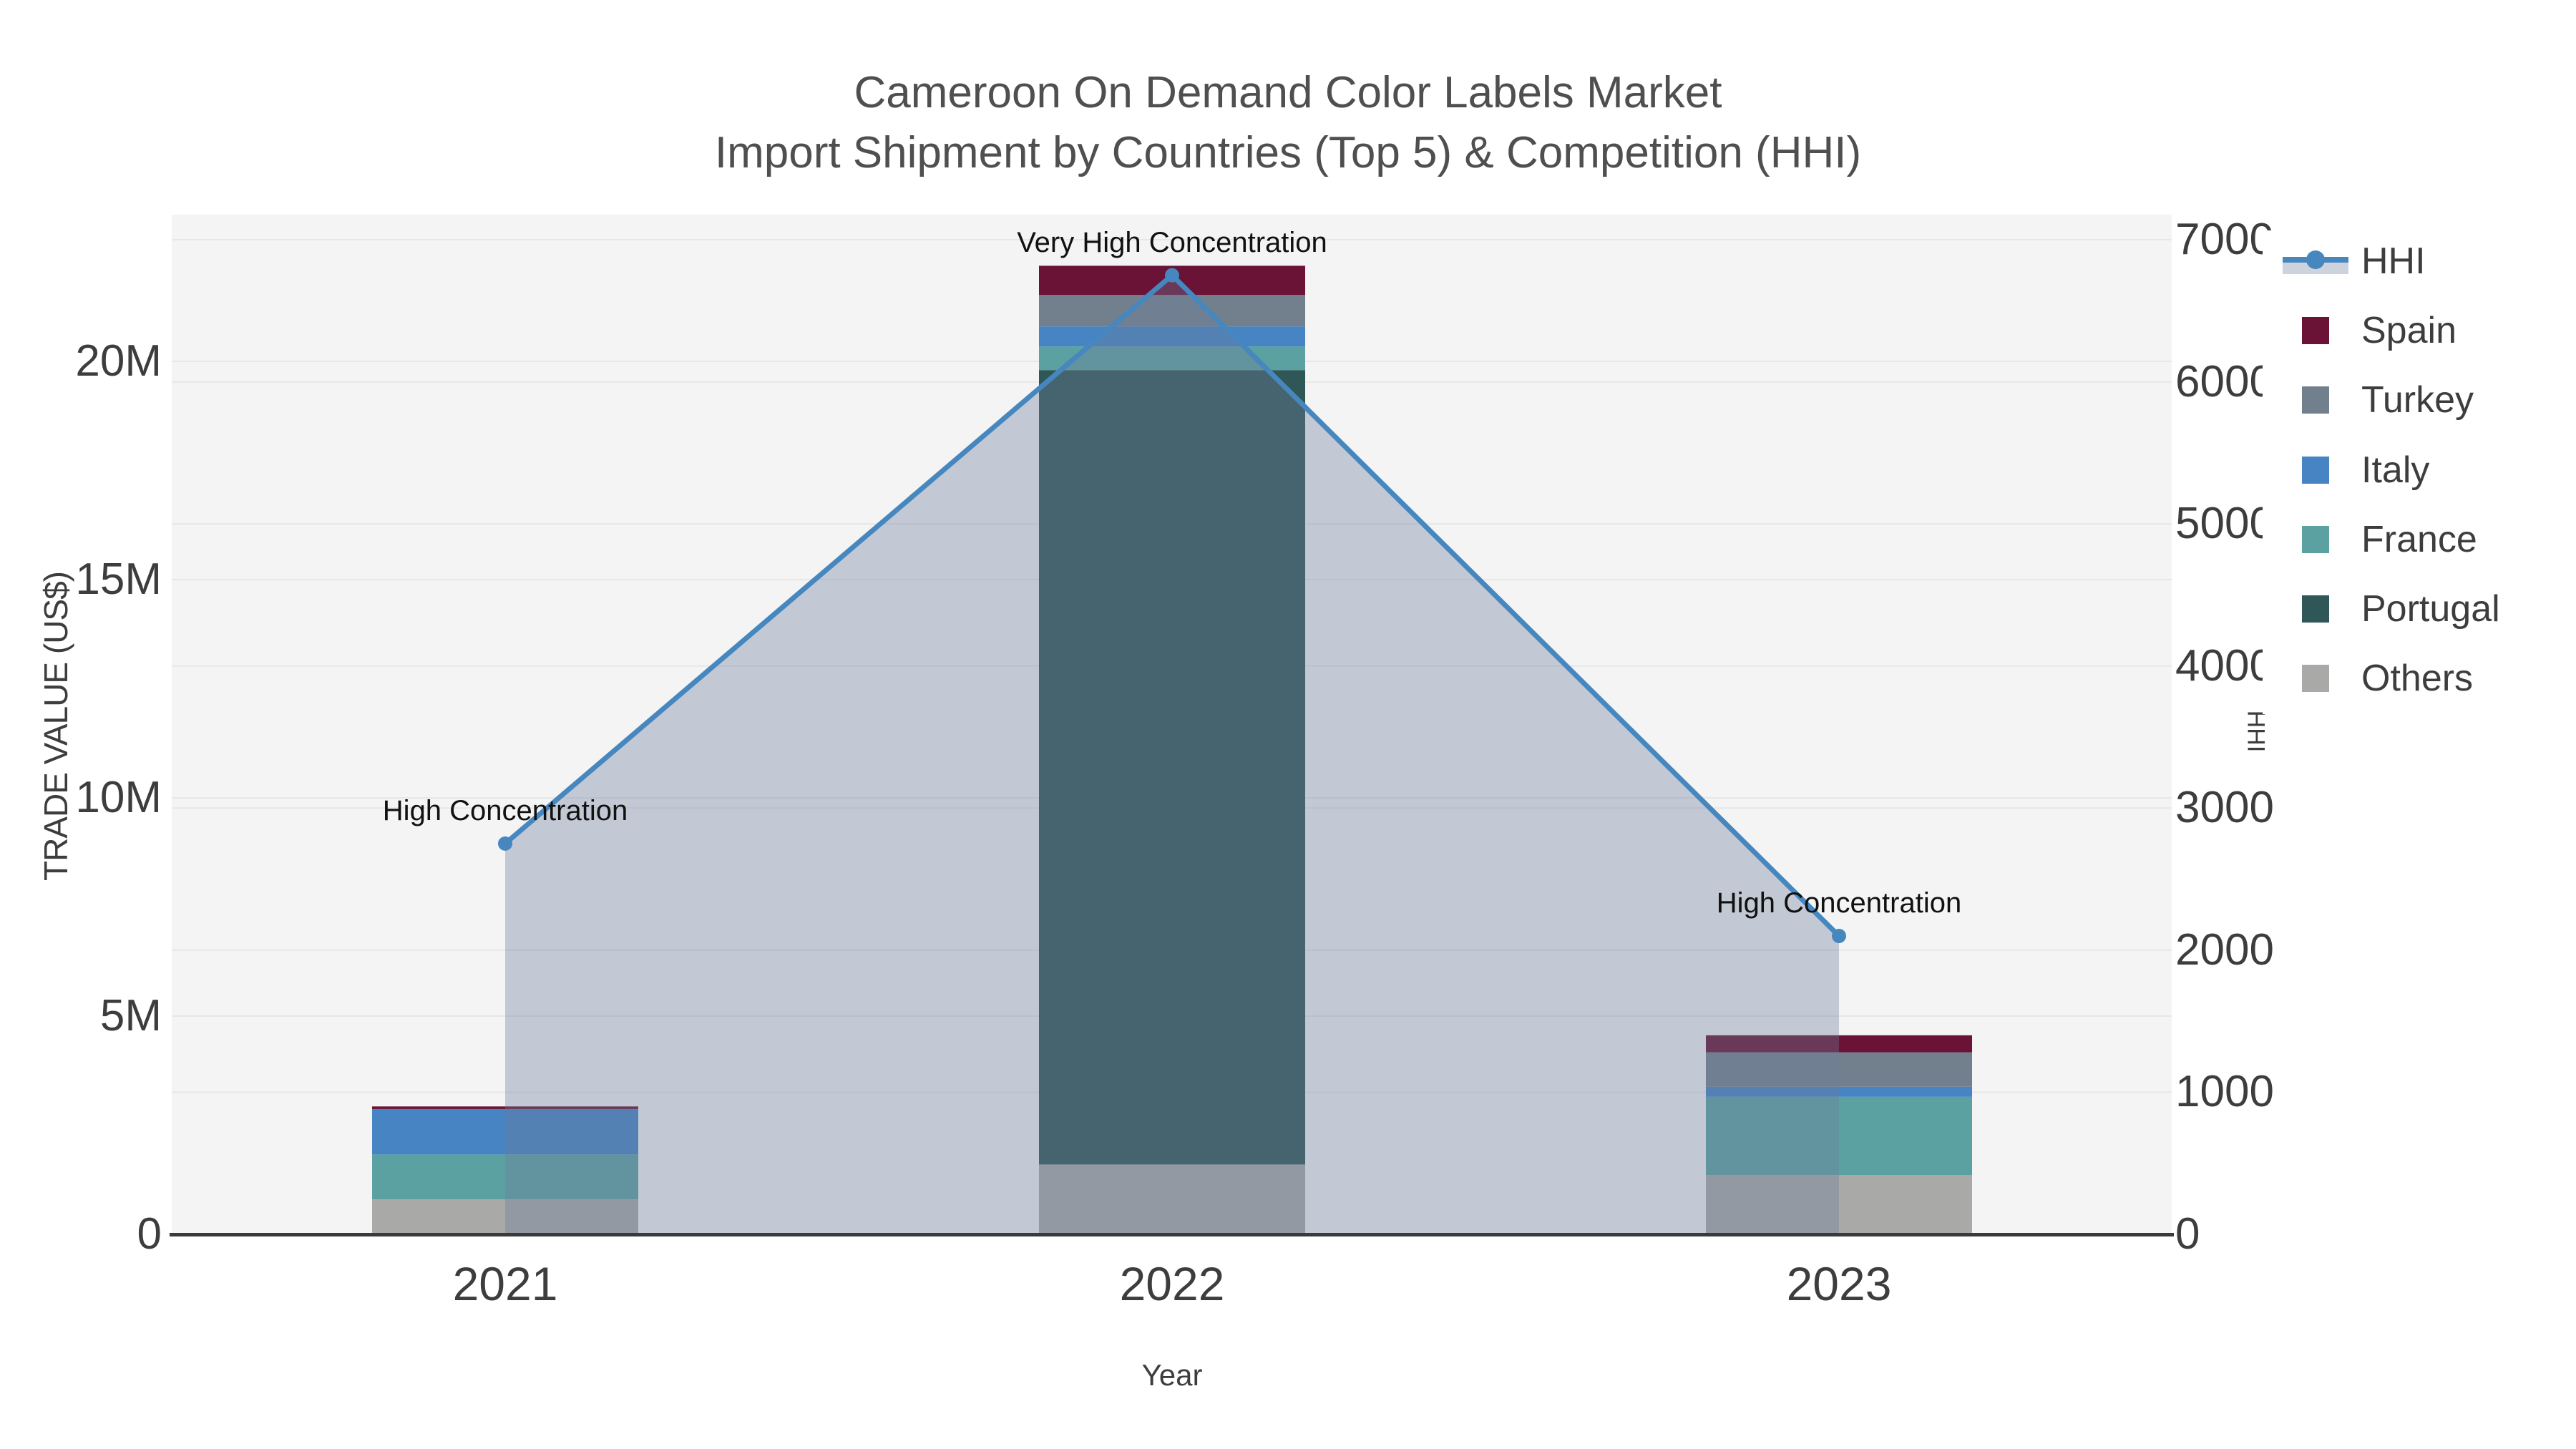 This screenshot has height=1449, width=2576. Describe the element at coordinates (1288, 92) in the screenshot. I see `chart-title: Cameroon On Demand Color Labels Market` at that location.